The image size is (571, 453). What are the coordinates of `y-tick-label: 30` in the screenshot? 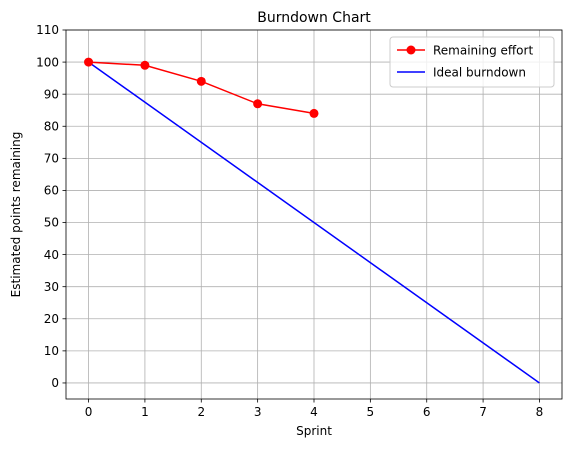 It's located at (51, 287).